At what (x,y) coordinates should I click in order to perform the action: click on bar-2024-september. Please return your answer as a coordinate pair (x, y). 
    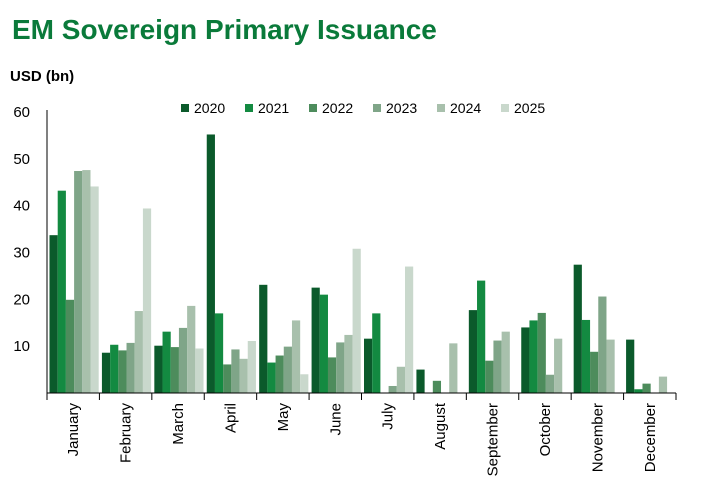
    Looking at the image, I should click on (505, 362).